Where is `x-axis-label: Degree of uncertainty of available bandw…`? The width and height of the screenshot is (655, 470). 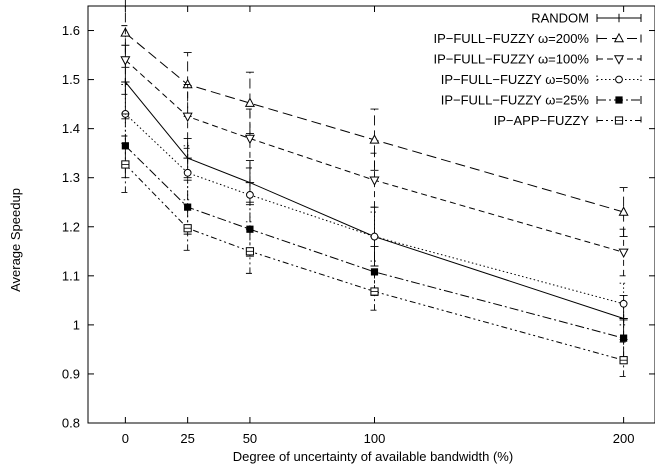 x-axis-label: Degree of uncertainty of available bandw… is located at coordinates (373, 456).